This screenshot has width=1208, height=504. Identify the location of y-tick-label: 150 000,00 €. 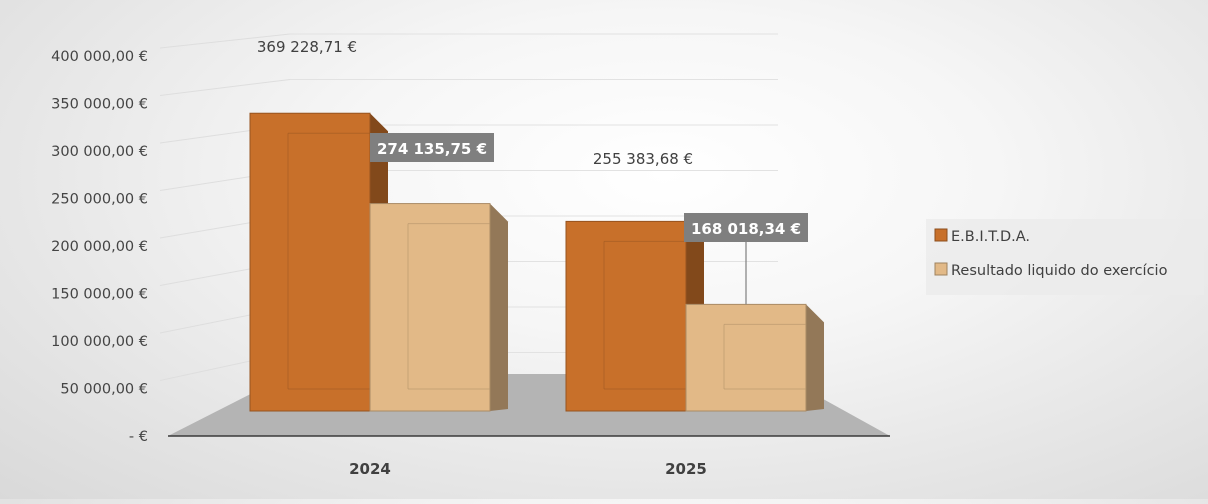
(99, 295).